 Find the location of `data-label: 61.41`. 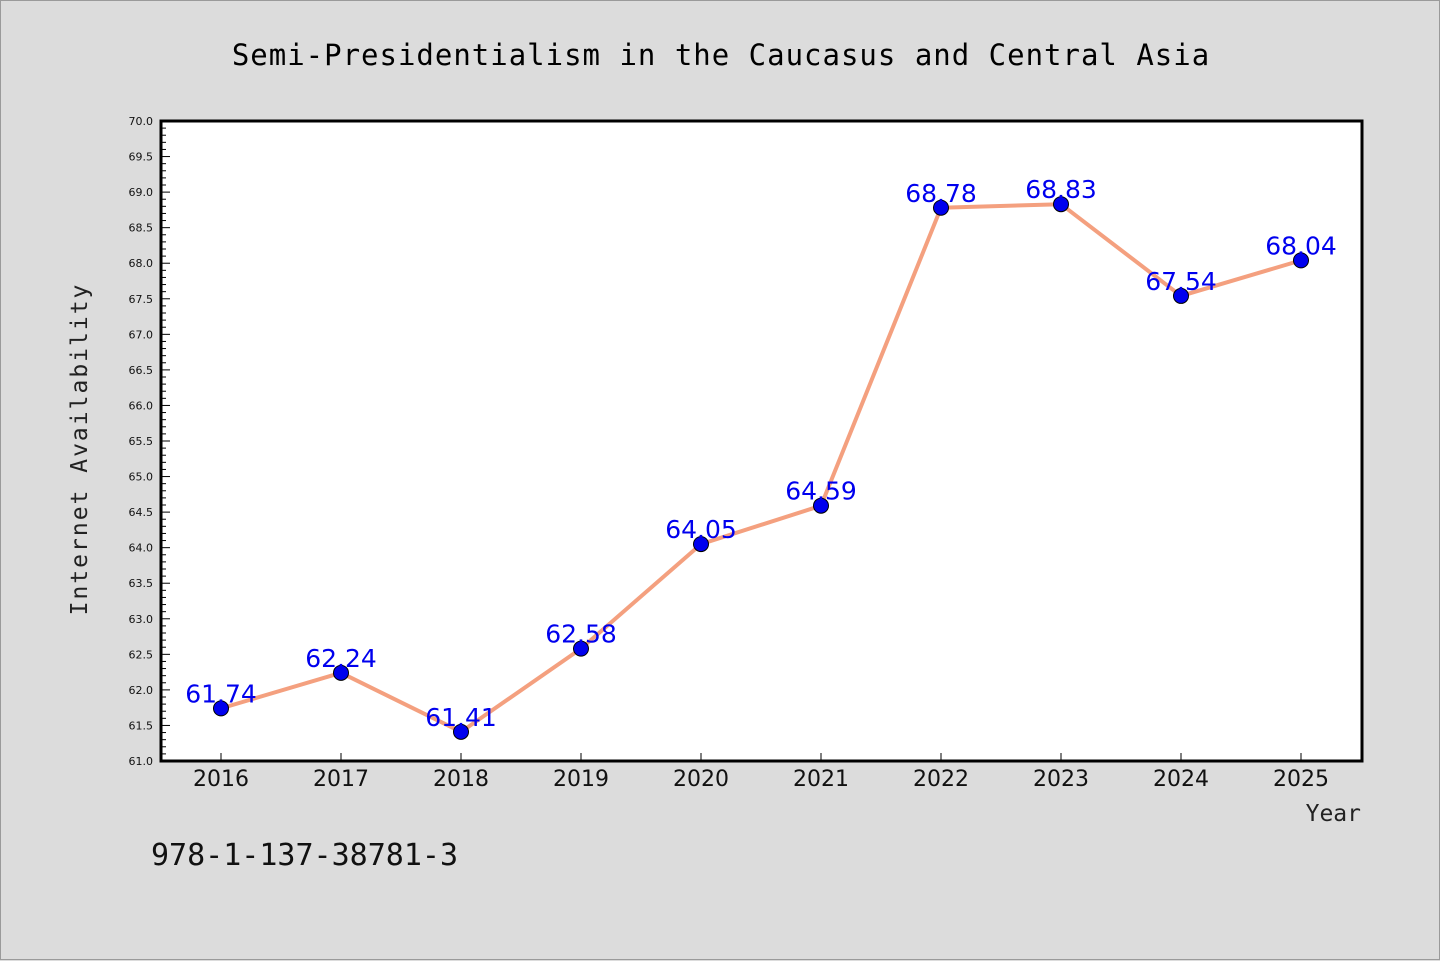

data-label: 61.41 is located at coordinates (461, 717).